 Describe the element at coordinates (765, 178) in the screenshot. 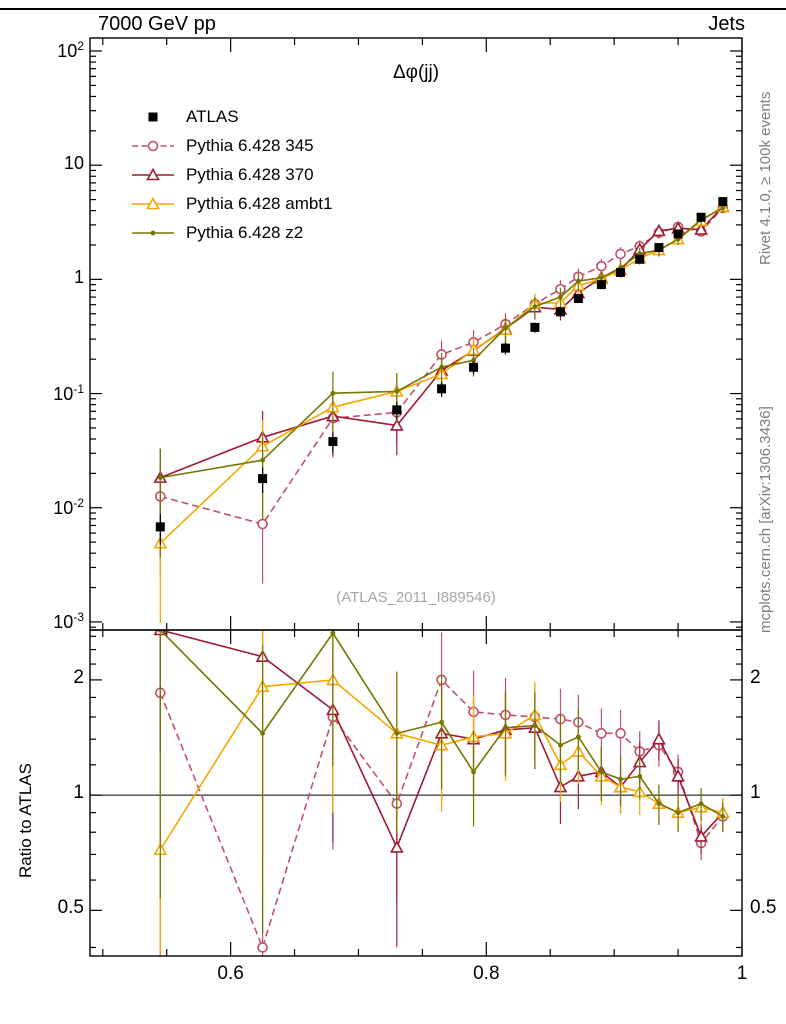

I see `rivet-version-note: Rivet 4.1.0, ≥ 100k events` at that location.